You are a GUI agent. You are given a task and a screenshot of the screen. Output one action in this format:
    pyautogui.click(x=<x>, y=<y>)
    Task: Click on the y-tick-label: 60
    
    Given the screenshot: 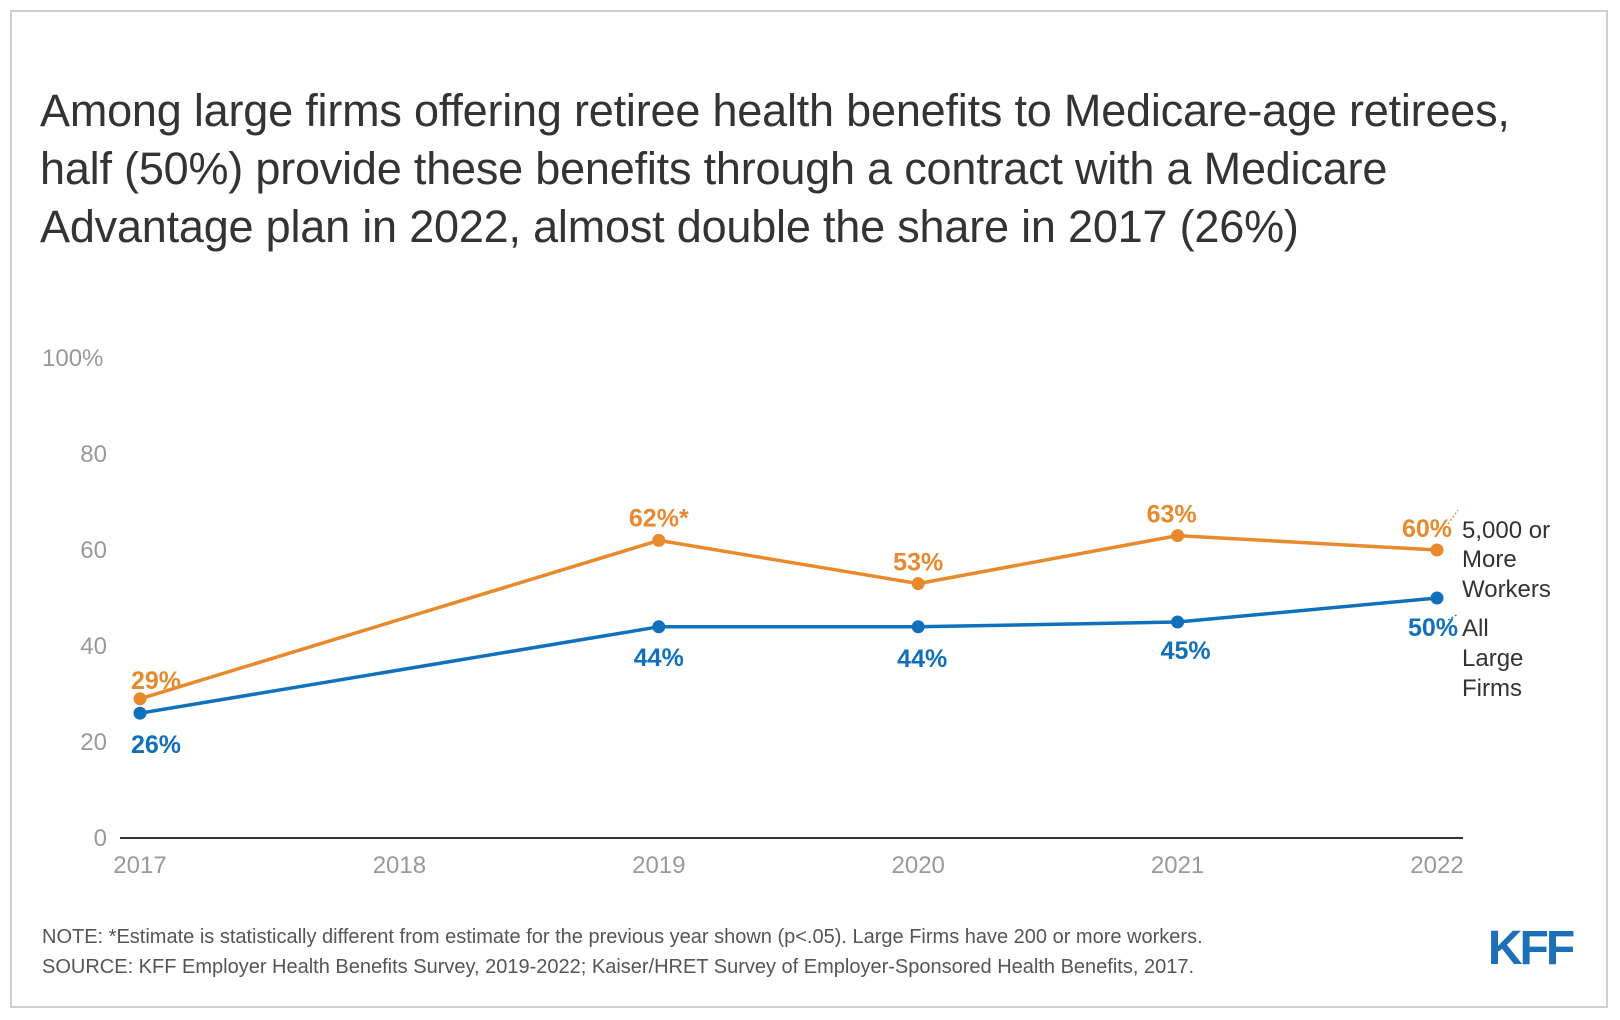 What is the action you would take?
    pyautogui.click(x=93, y=550)
    